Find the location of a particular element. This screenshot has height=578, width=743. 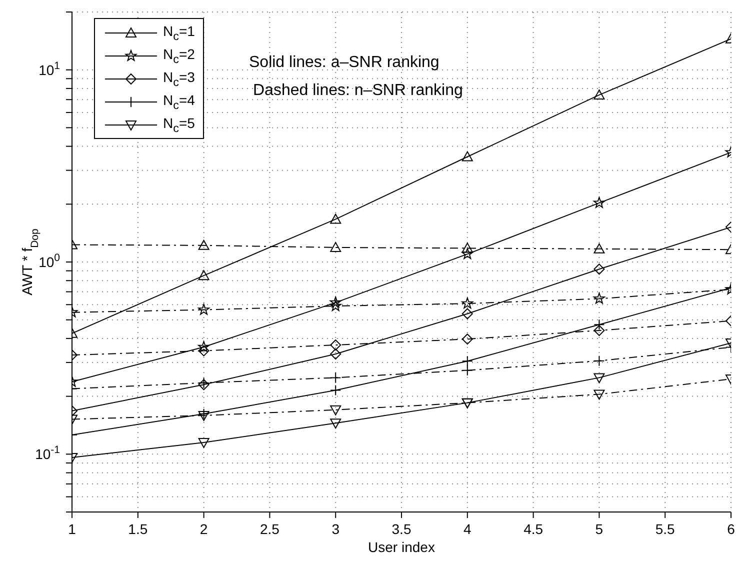

y-tick-label: 10$^{0}$ is located at coordinates (49, 261).